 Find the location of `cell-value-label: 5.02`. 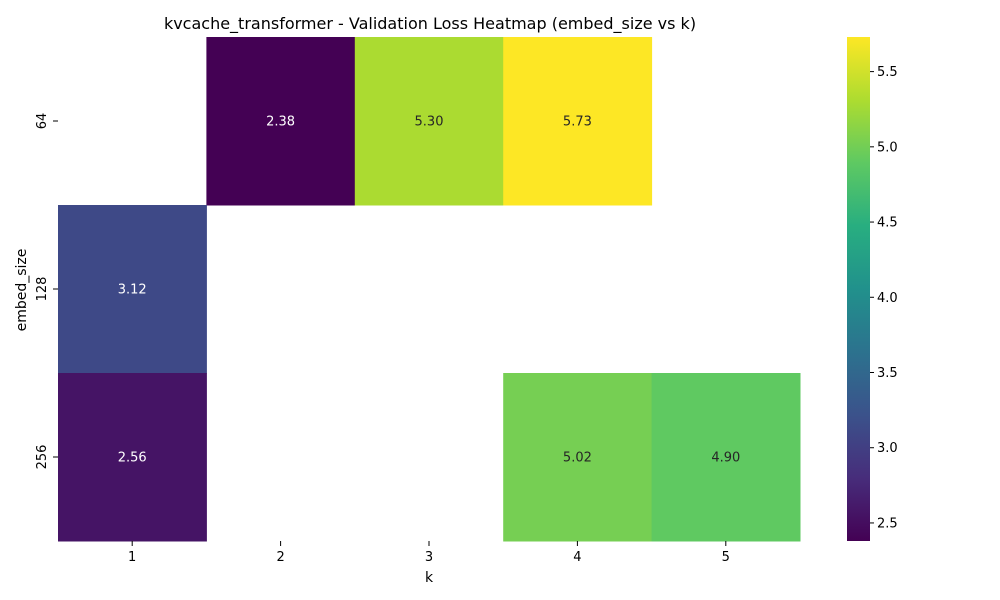

cell-value-label: 5.02 is located at coordinates (577, 458).